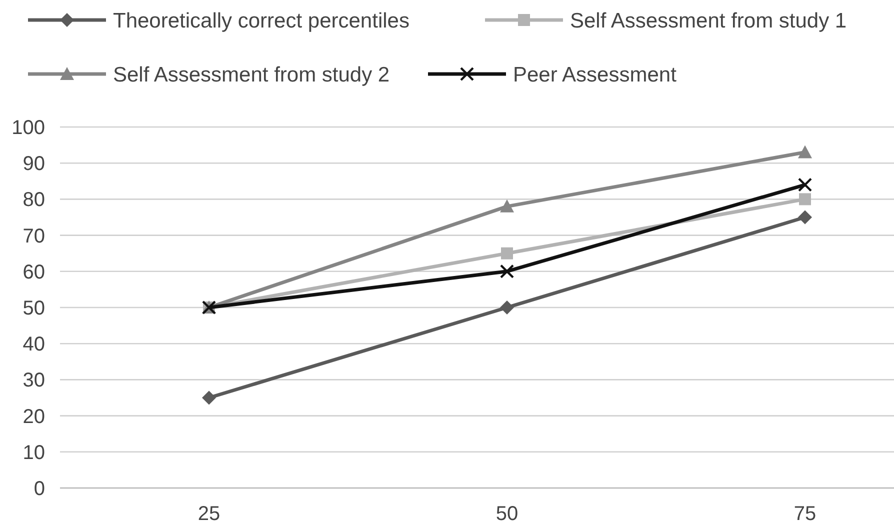 The width and height of the screenshot is (894, 530). I want to click on x-tick-label: 50, so click(507, 514).